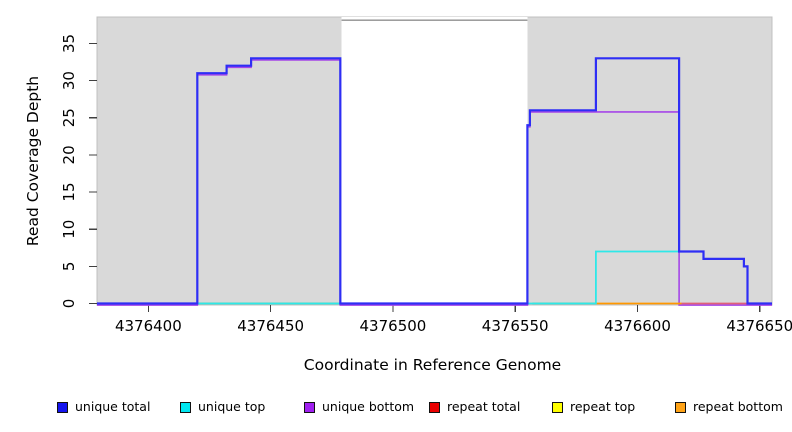 The width and height of the screenshot is (792, 432). What do you see at coordinates (69, 304) in the screenshot?
I see `y-tick-label: 0` at bounding box center [69, 304].